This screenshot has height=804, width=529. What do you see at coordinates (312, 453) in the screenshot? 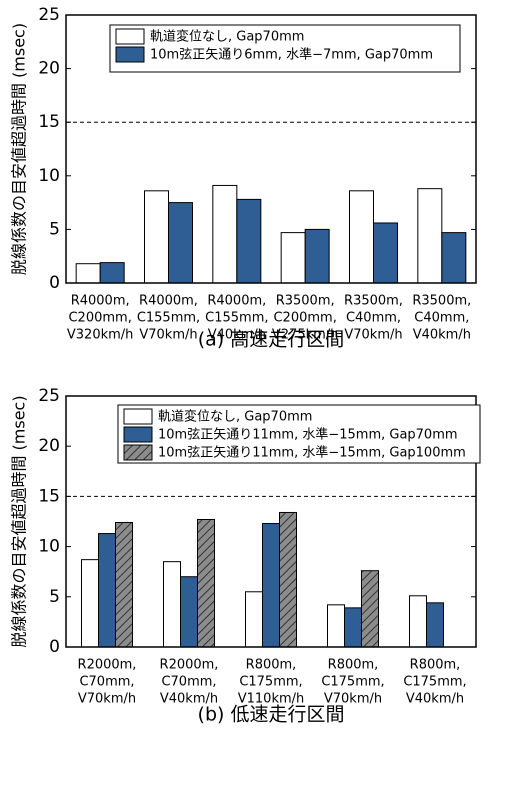
I see `legend-label: 10m弦正矢通り11mm, 水準−15mm, Gap100mm` at bounding box center [312, 453].